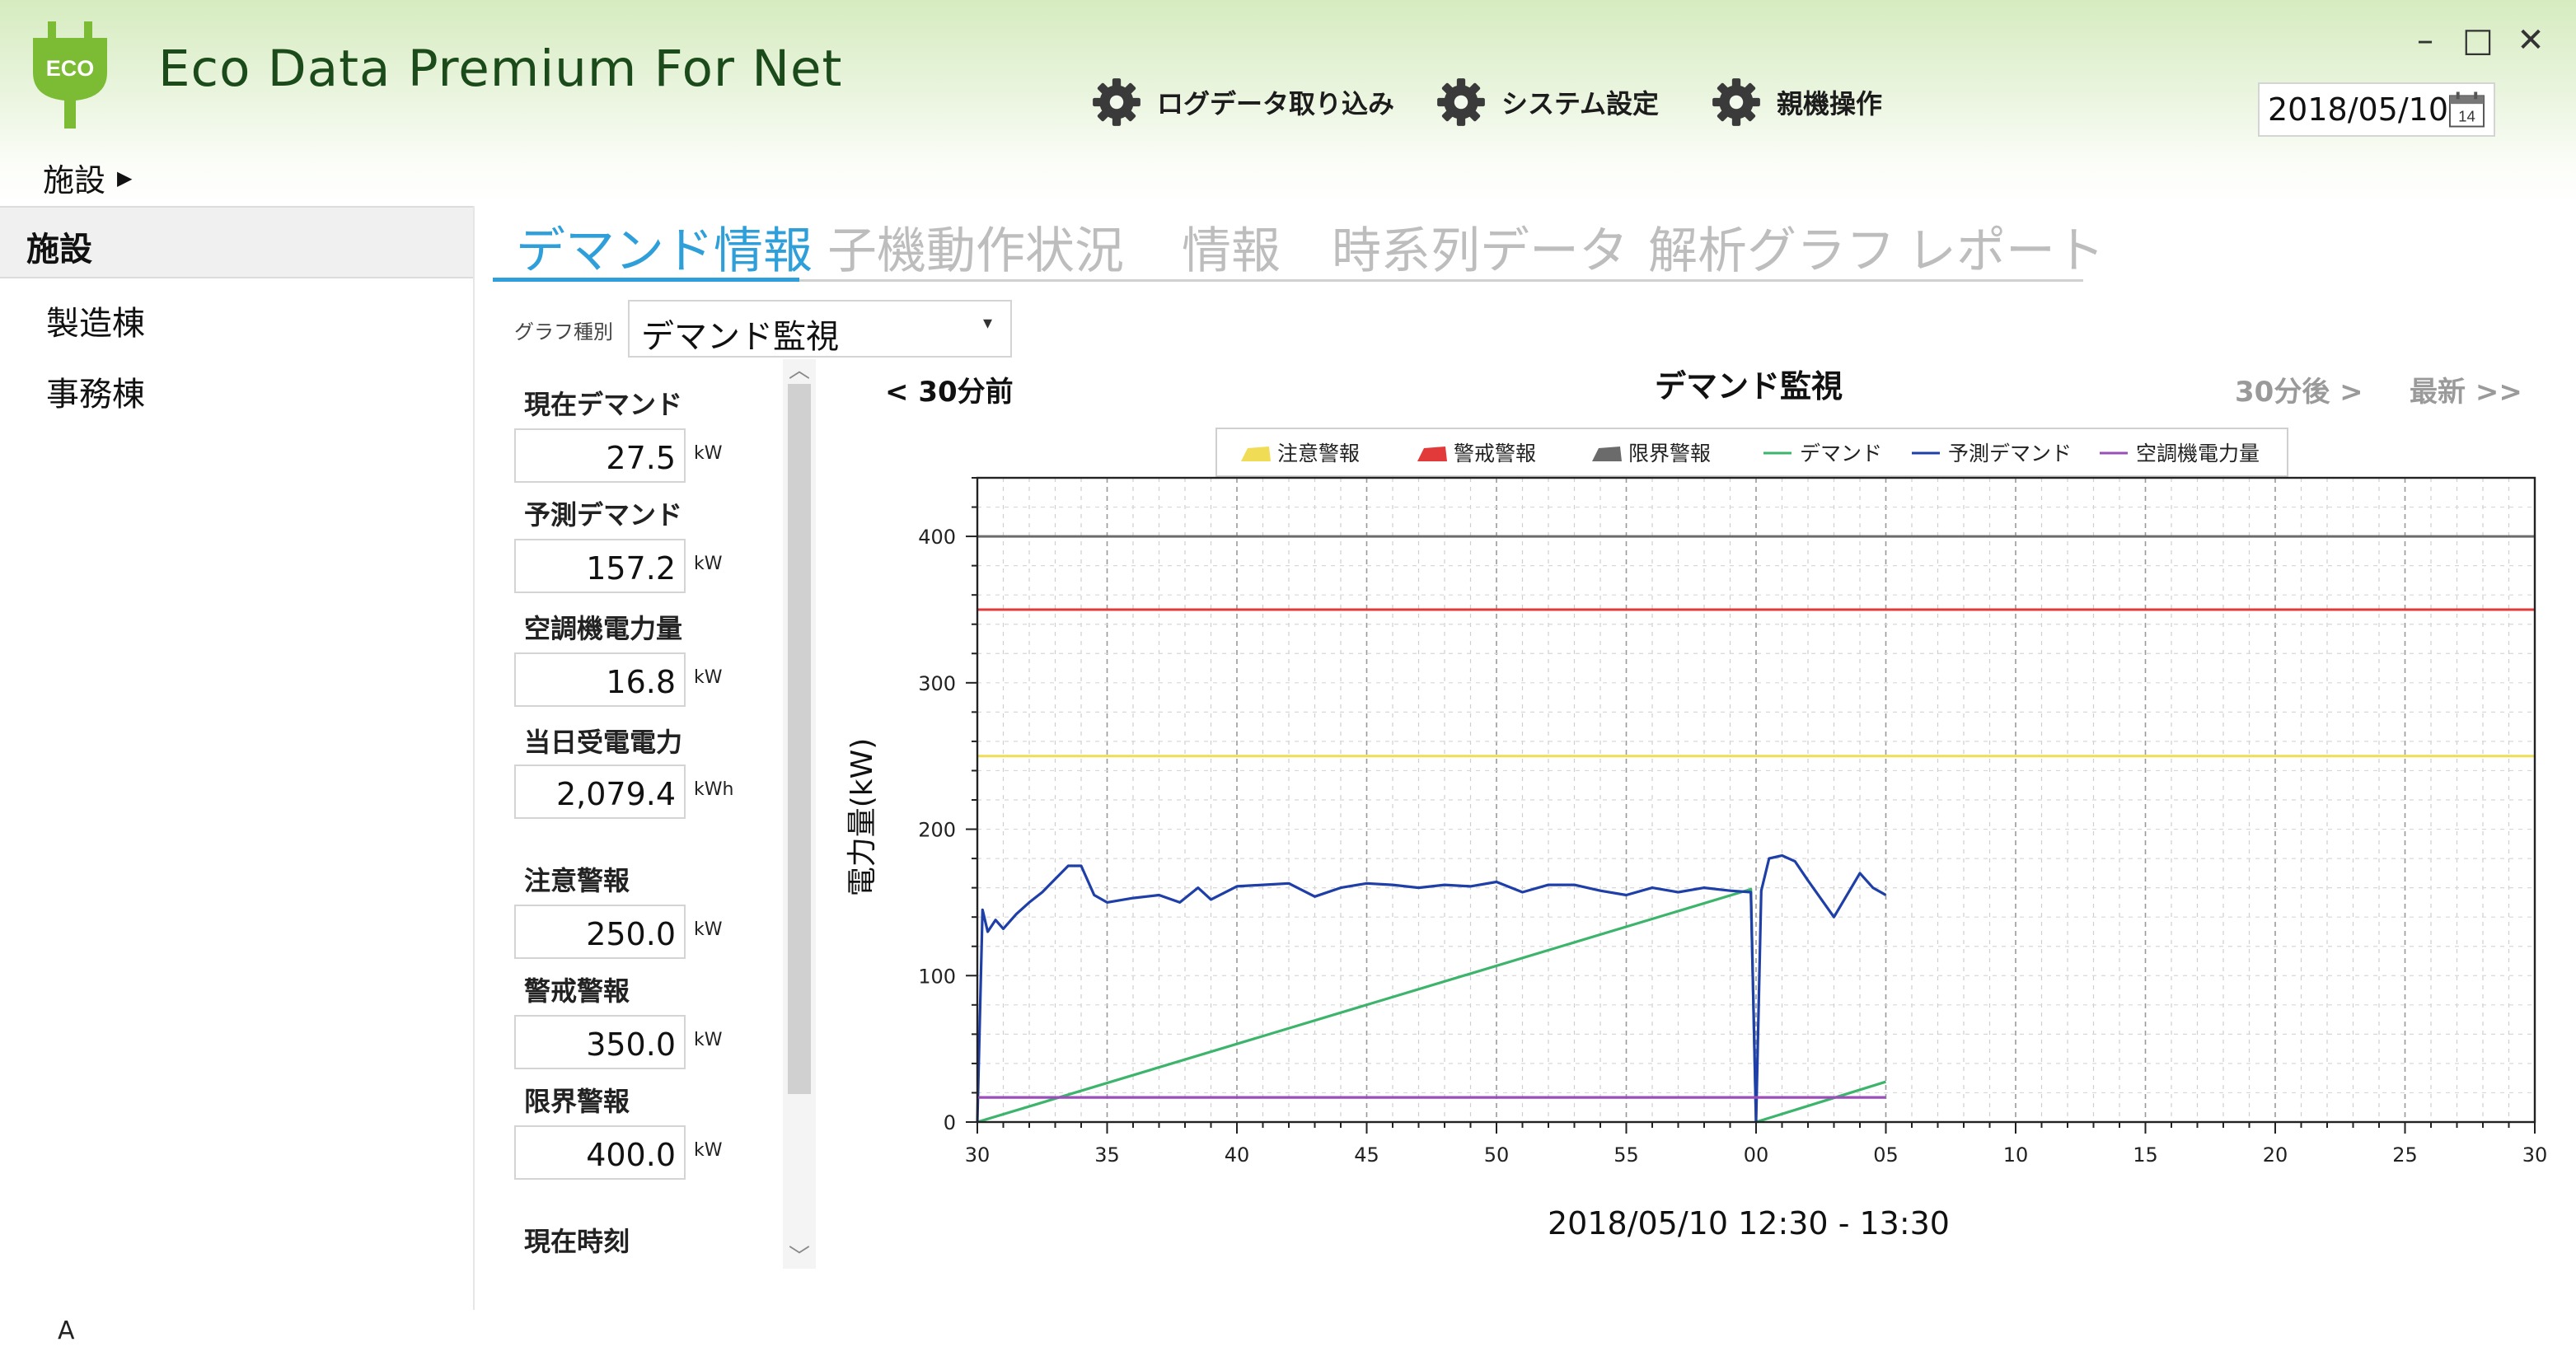  Describe the element at coordinates (2531, 40) in the screenshot. I see `close-button: ✕` at that location.